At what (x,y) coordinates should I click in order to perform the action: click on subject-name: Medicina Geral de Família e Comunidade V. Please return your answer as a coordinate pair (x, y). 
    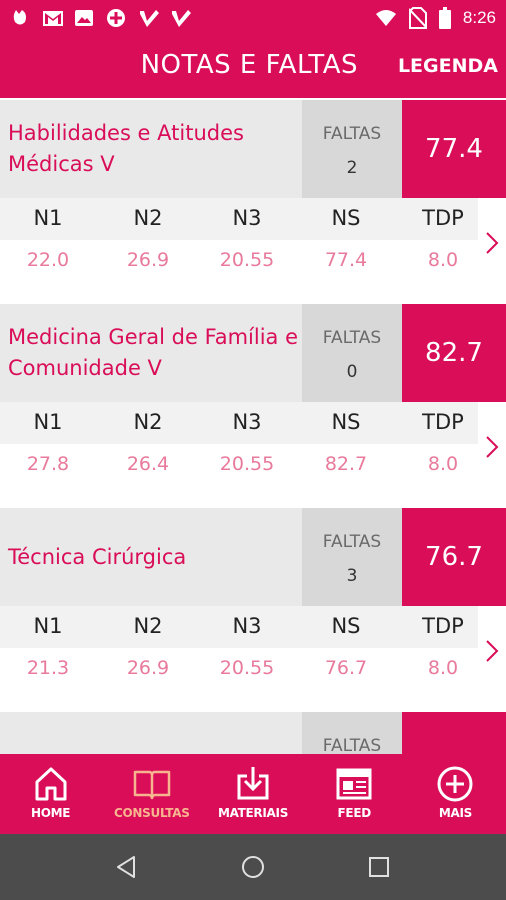
    Looking at the image, I should click on (151, 353).